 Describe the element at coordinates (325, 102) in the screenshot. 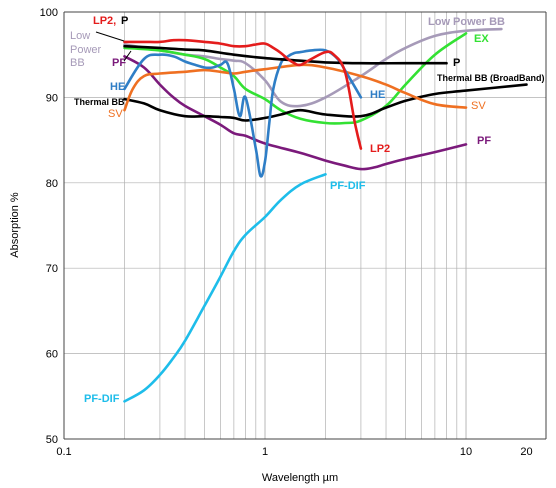

I see `series-line-thermal-bb-broadband` at that location.